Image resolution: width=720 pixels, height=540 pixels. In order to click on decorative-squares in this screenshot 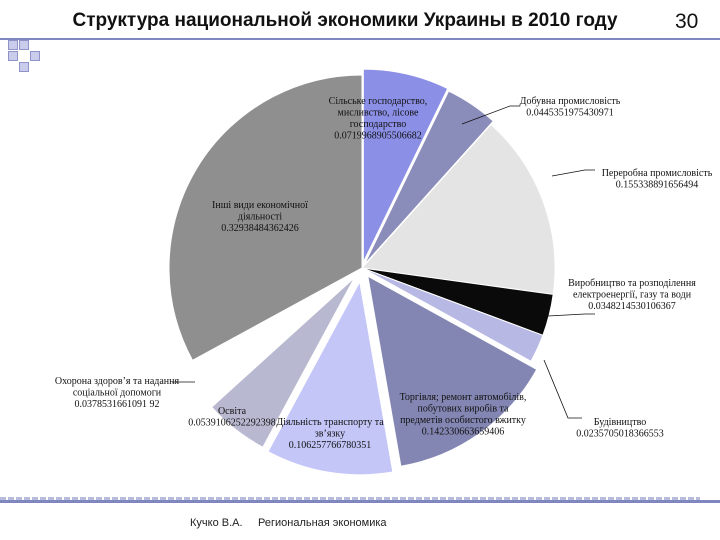, I will do `click(28, 56)`.